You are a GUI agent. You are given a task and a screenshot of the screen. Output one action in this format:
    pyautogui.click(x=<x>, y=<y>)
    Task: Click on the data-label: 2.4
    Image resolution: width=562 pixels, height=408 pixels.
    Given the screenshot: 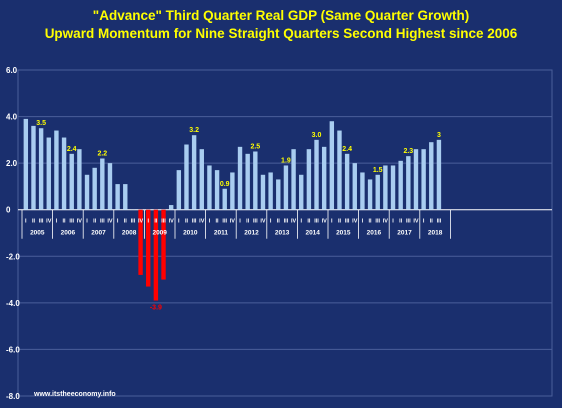 What is the action you would take?
    pyautogui.click(x=72, y=149)
    